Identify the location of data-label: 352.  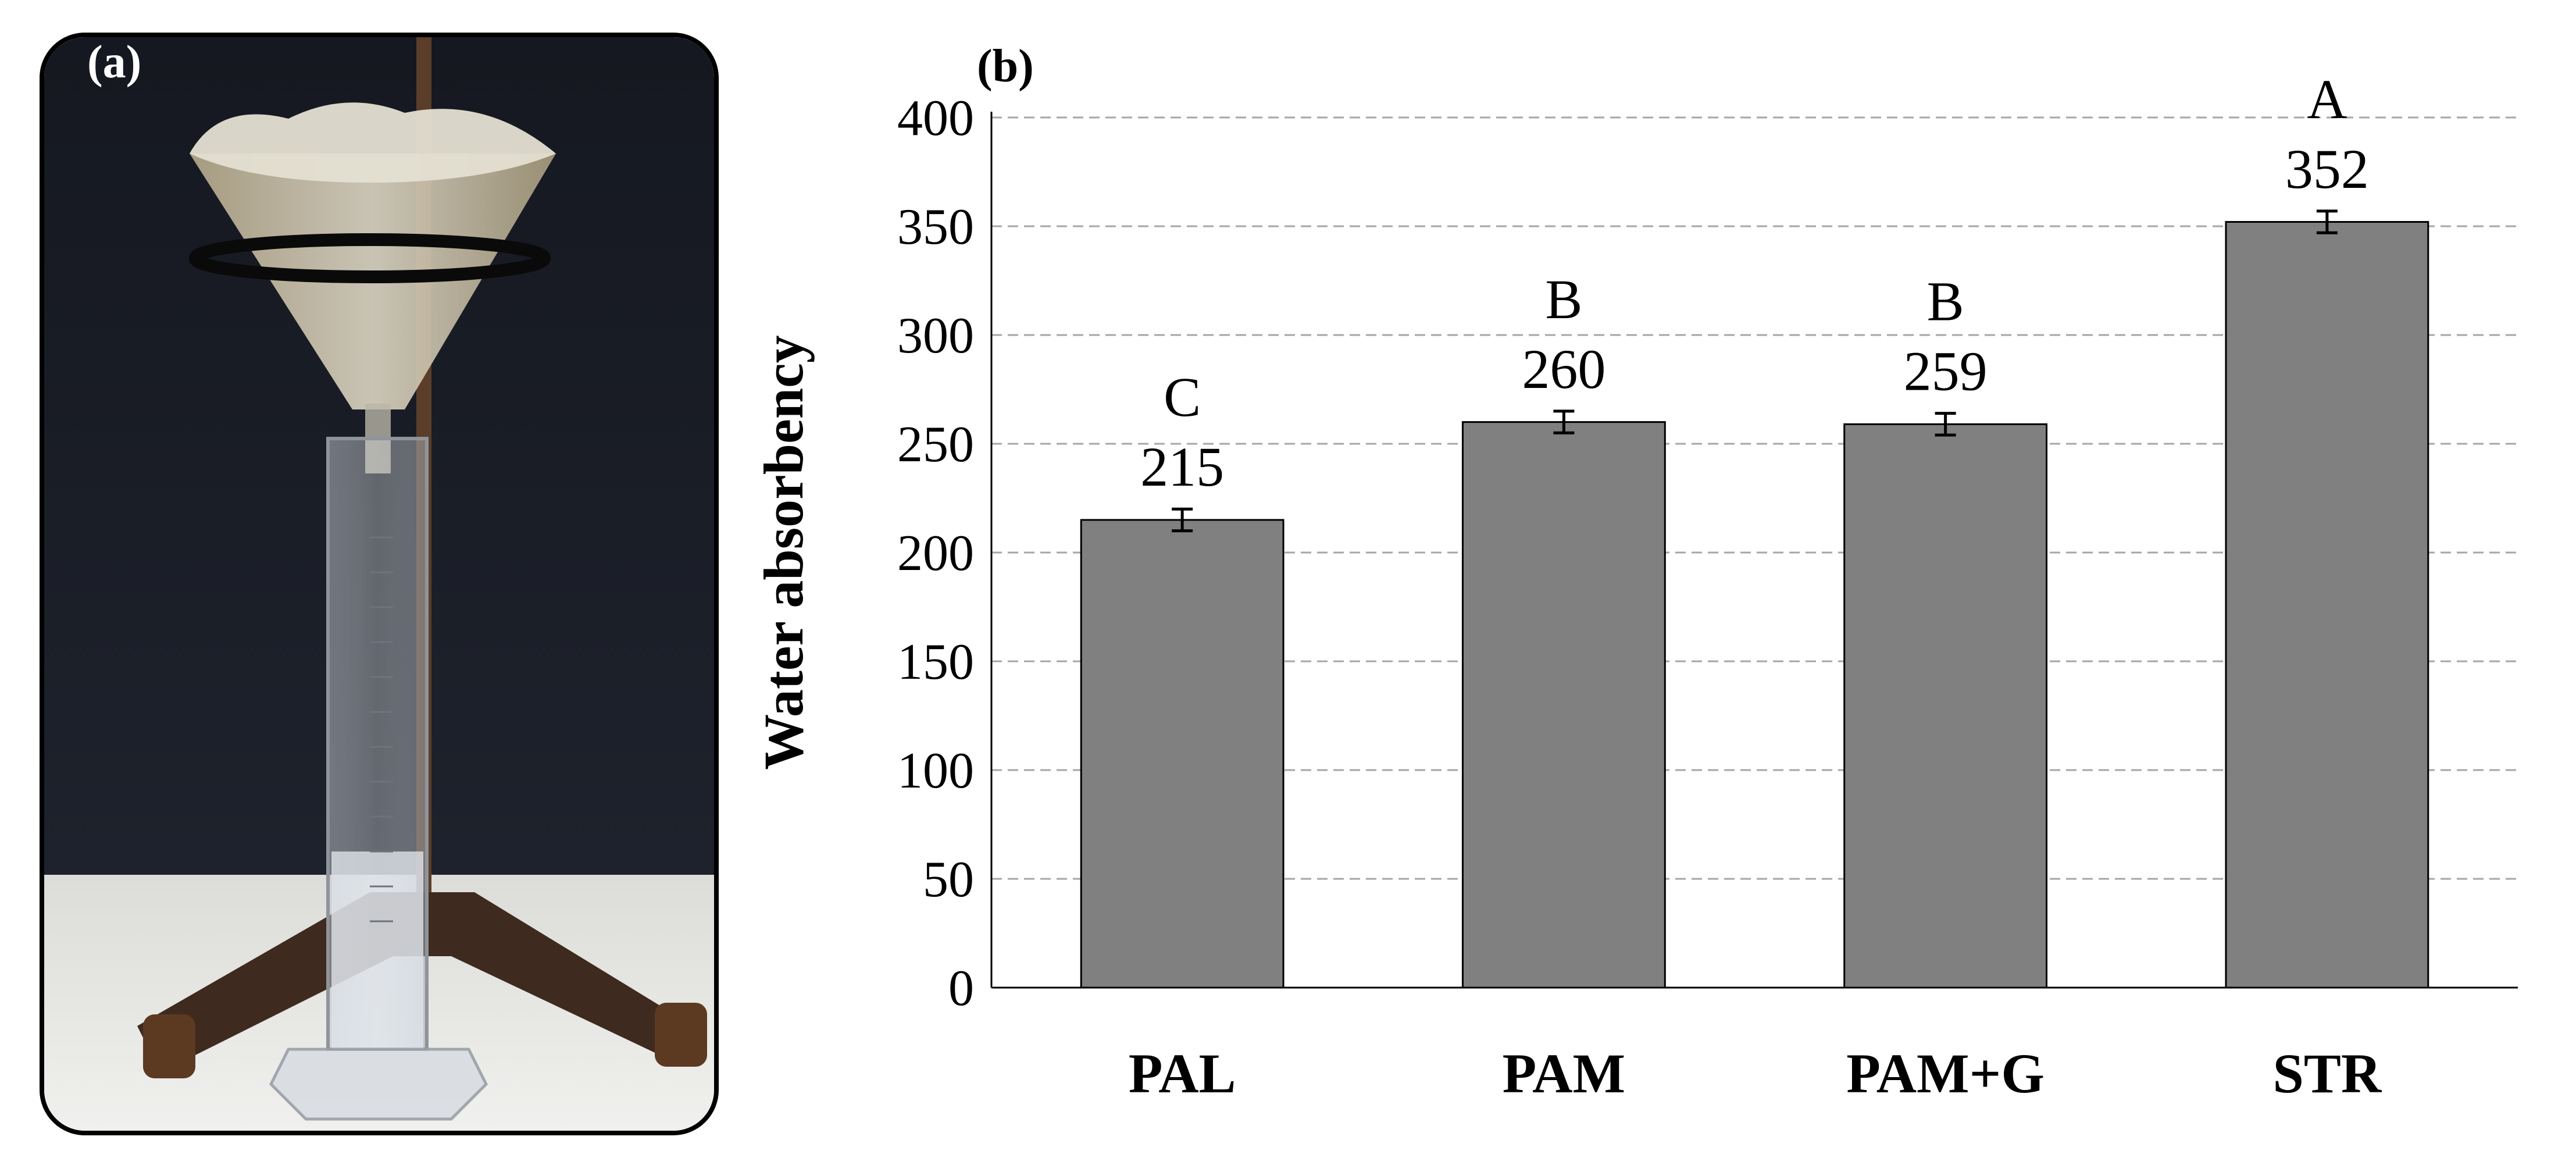
(2327, 169).